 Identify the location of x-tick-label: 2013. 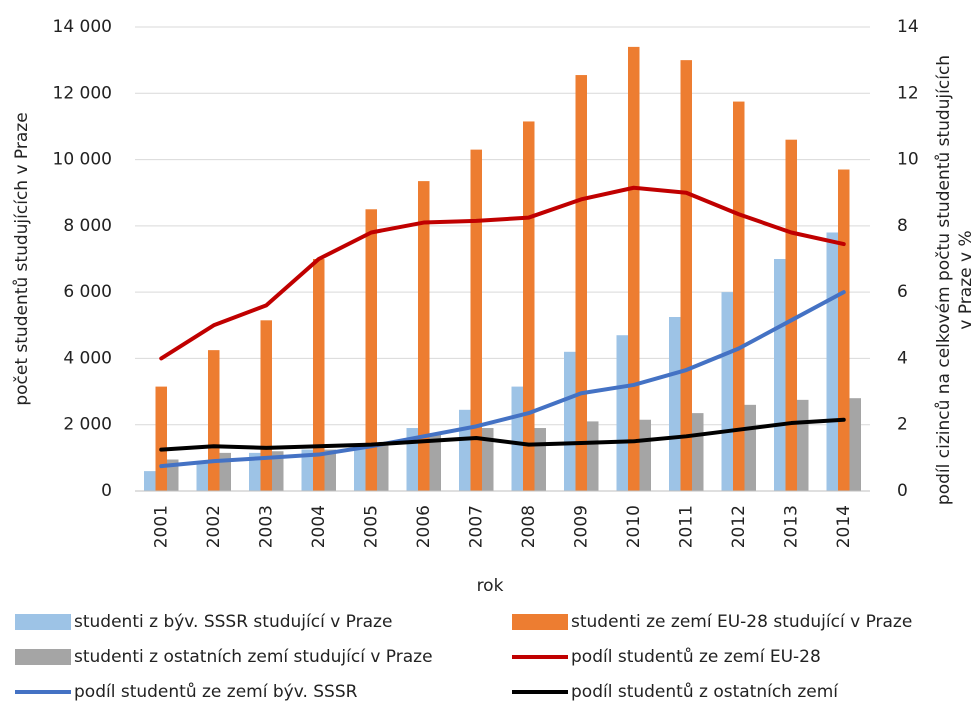
(791, 526).